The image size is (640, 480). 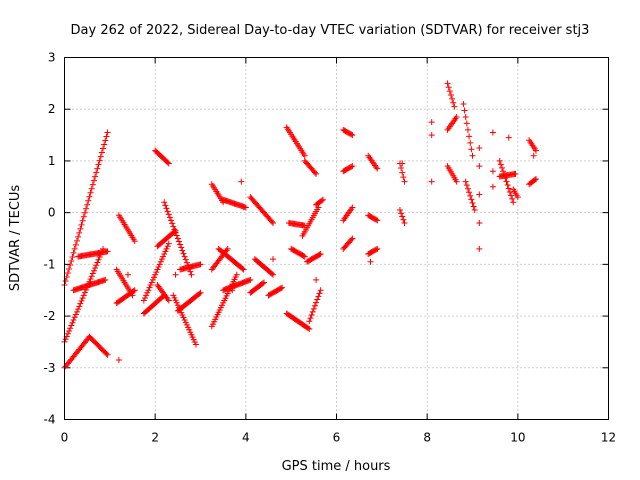 I want to click on y-tick-label: 0, so click(x=52, y=213).